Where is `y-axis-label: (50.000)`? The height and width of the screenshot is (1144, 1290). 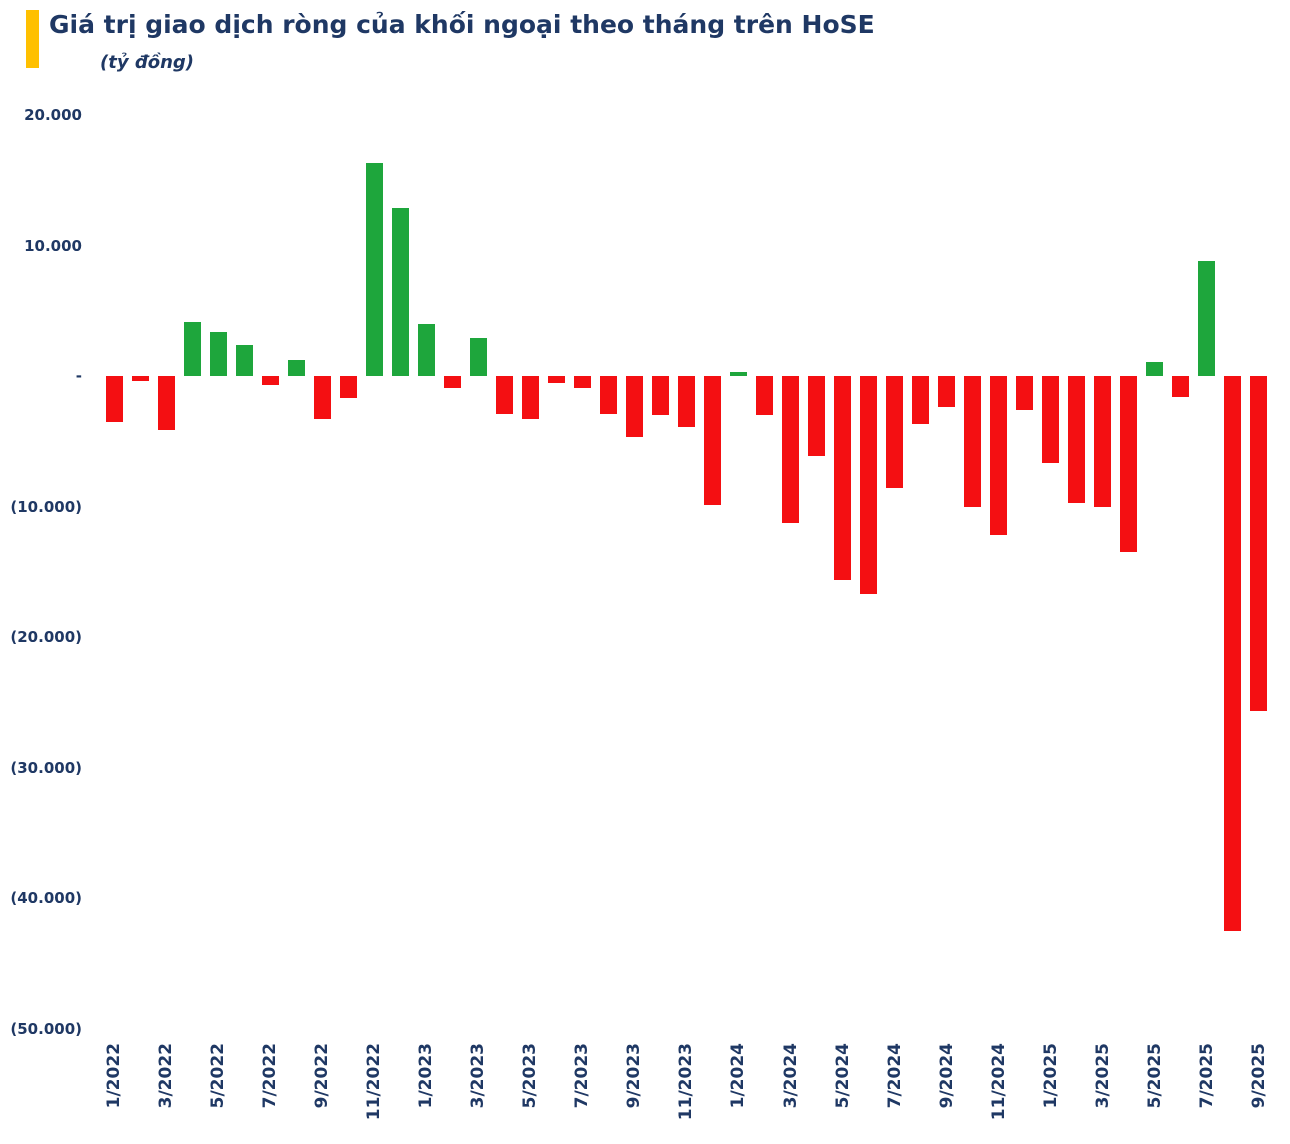
y-axis-label: (50.000) is located at coordinates (46, 1028).